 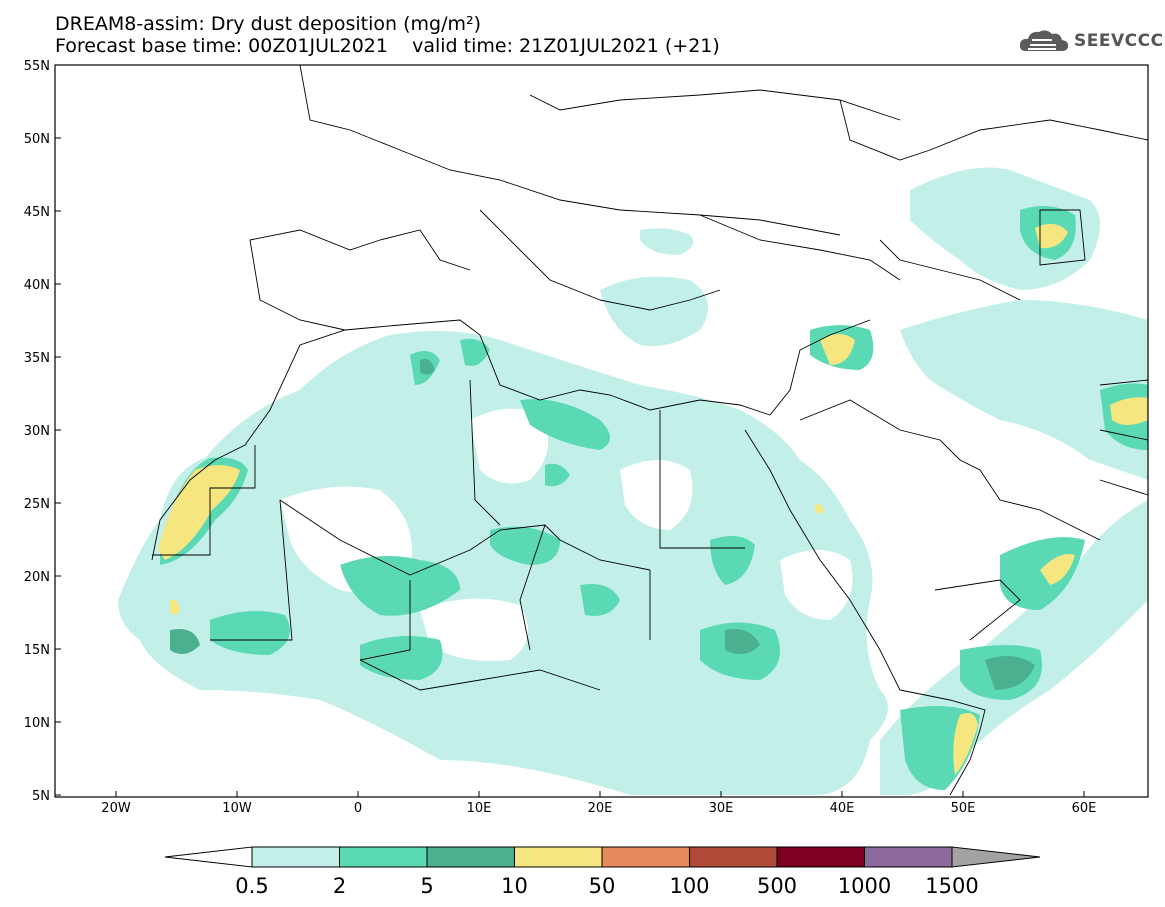 I want to click on lon-label: 10E, so click(x=479, y=808).